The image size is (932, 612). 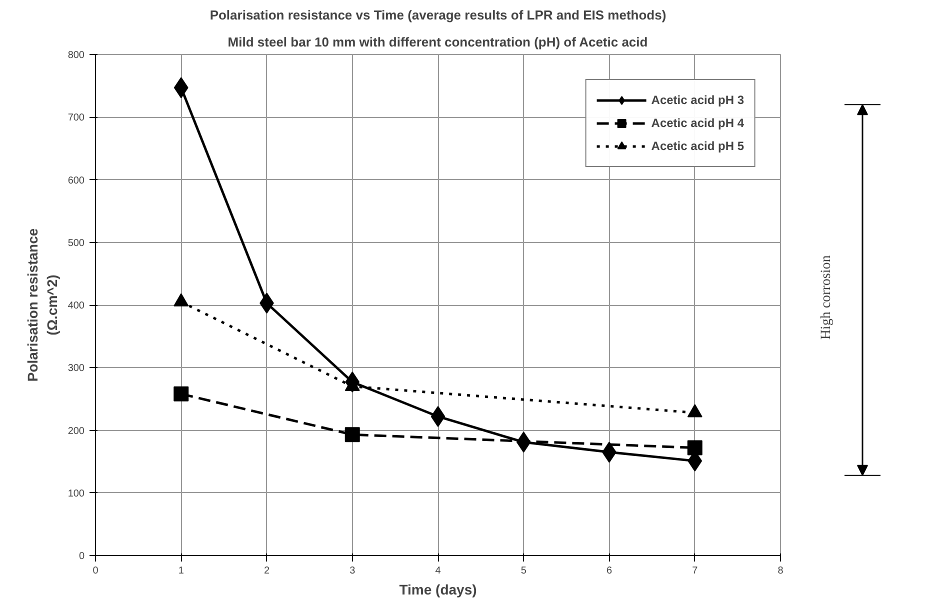 I want to click on y-tick-label: 400, so click(x=76, y=306).